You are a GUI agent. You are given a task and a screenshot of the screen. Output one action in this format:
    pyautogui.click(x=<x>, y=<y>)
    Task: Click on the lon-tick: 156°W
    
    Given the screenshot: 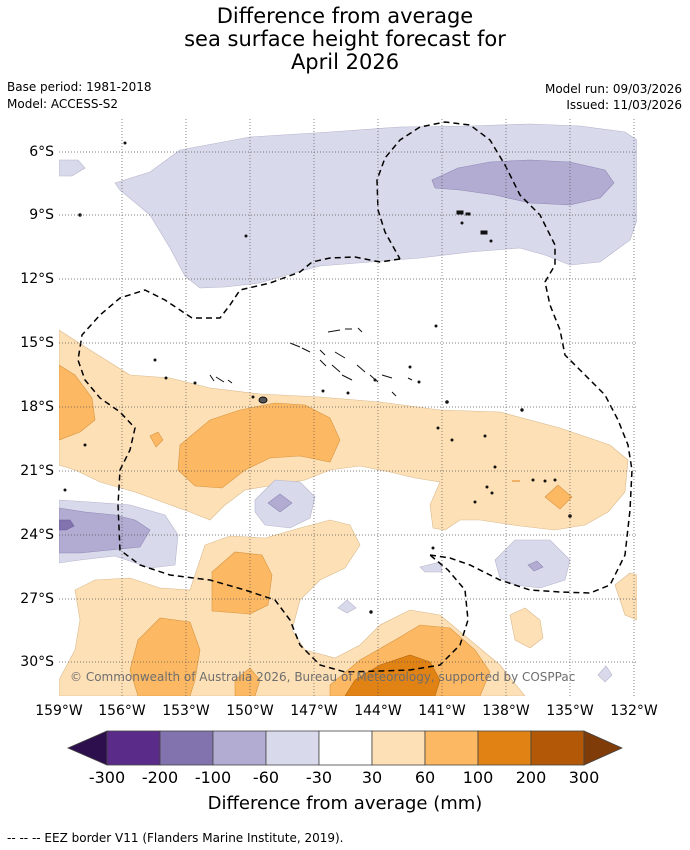 What is the action you would take?
    pyautogui.click(x=122, y=711)
    